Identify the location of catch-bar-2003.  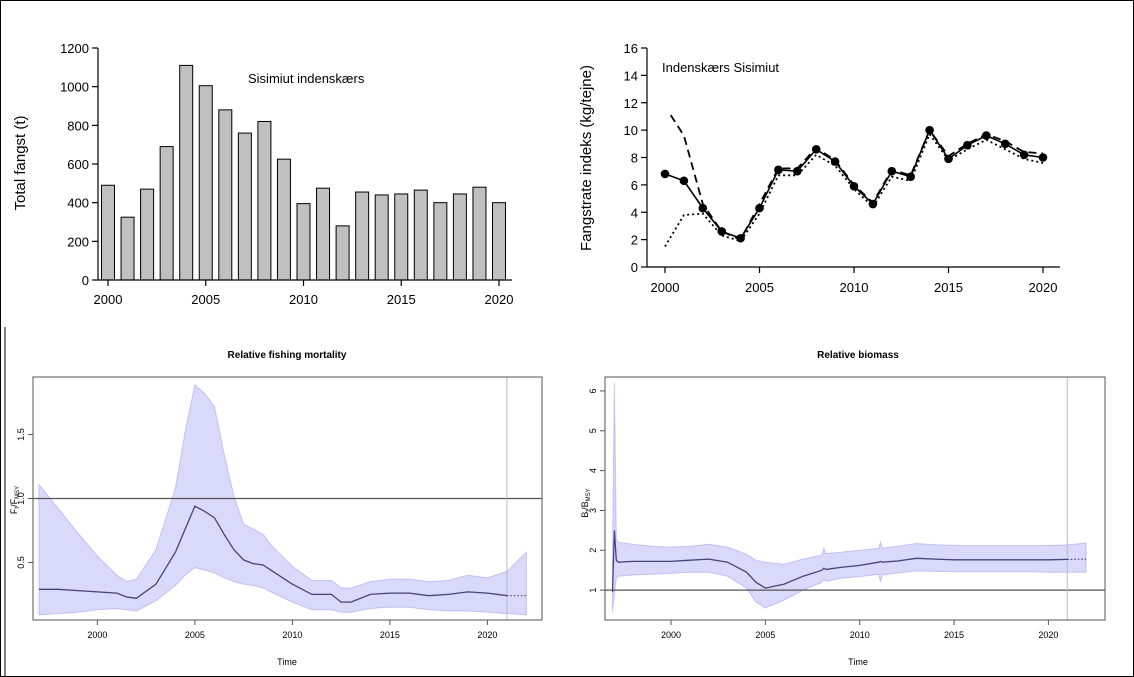
(166, 213).